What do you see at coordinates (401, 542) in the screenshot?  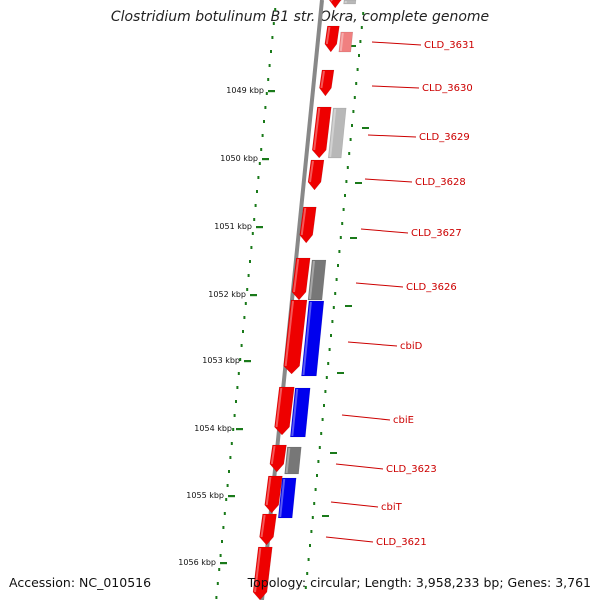 I see `gene-label: CLD_3621` at bounding box center [401, 542].